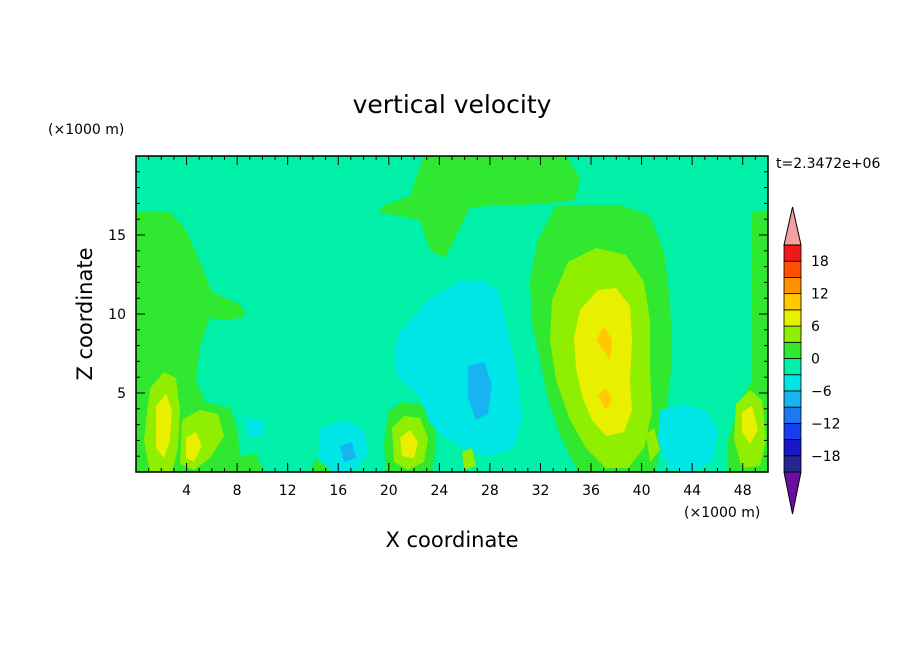  I want to click on x-tick-label: 40, so click(642, 491).